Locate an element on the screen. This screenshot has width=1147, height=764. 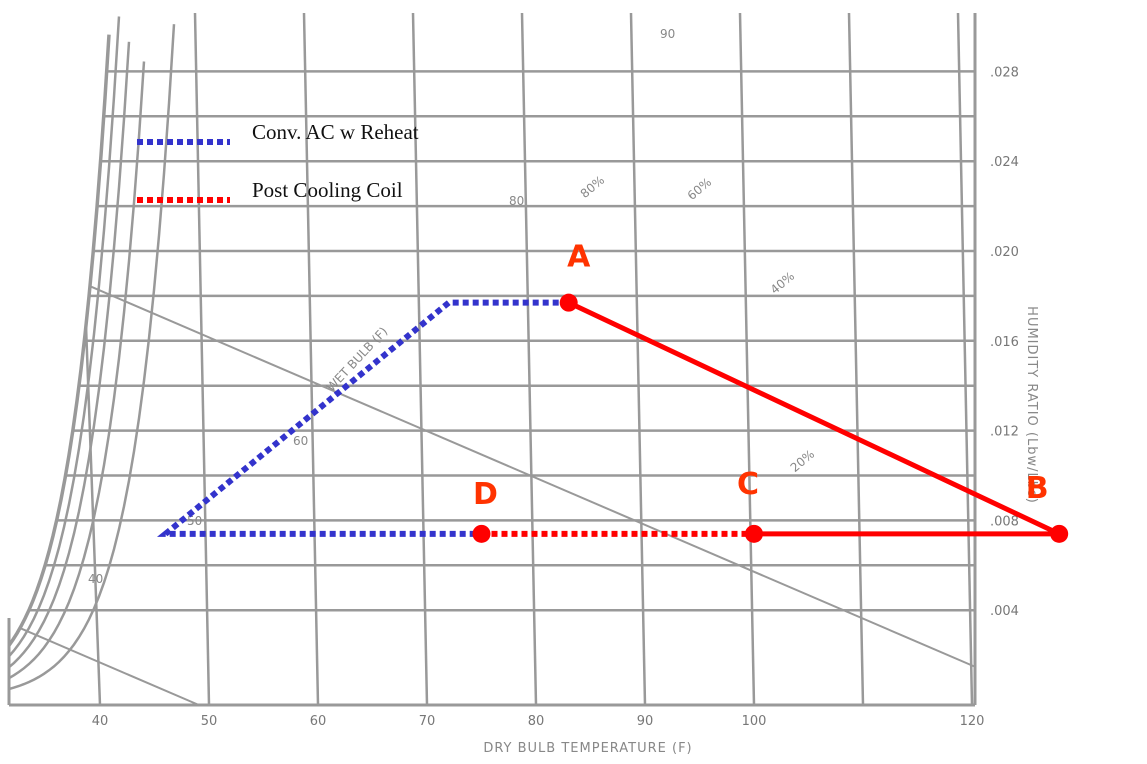
wet-bulb-90-label: 90 is located at coordinates (667, 34).